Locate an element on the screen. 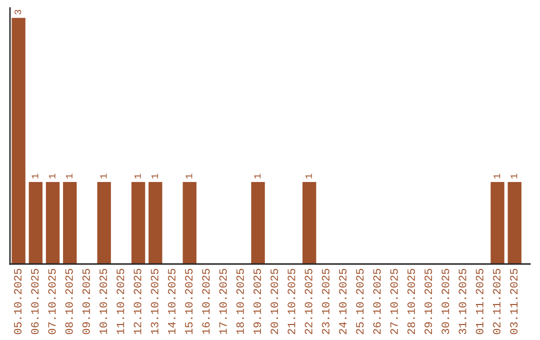  x-tick-label: 15.10.2025 is located at coordinates (189, 301).